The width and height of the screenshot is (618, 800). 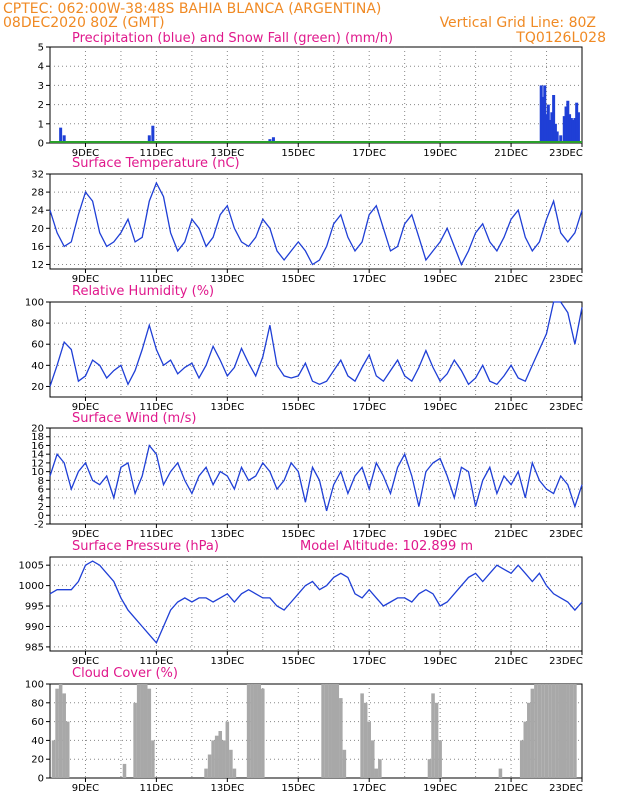 What do you see at coordinates (31, 566) in the screenshot?
I see `y-tick-label: 1005` at bounding box center [31, 566].